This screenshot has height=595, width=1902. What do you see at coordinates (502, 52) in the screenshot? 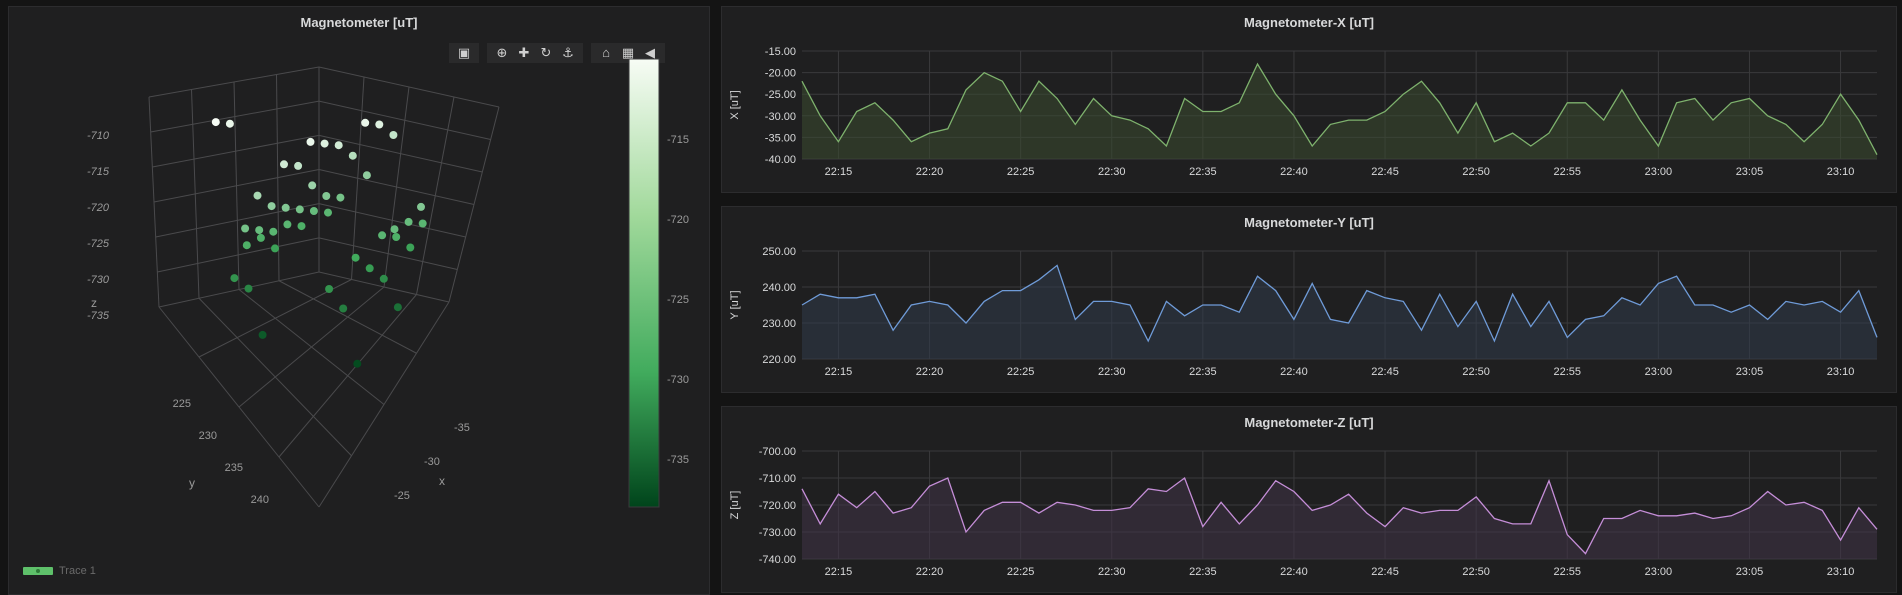
I see `zoom-icon: ⊕` at bounding box center [502, 52].